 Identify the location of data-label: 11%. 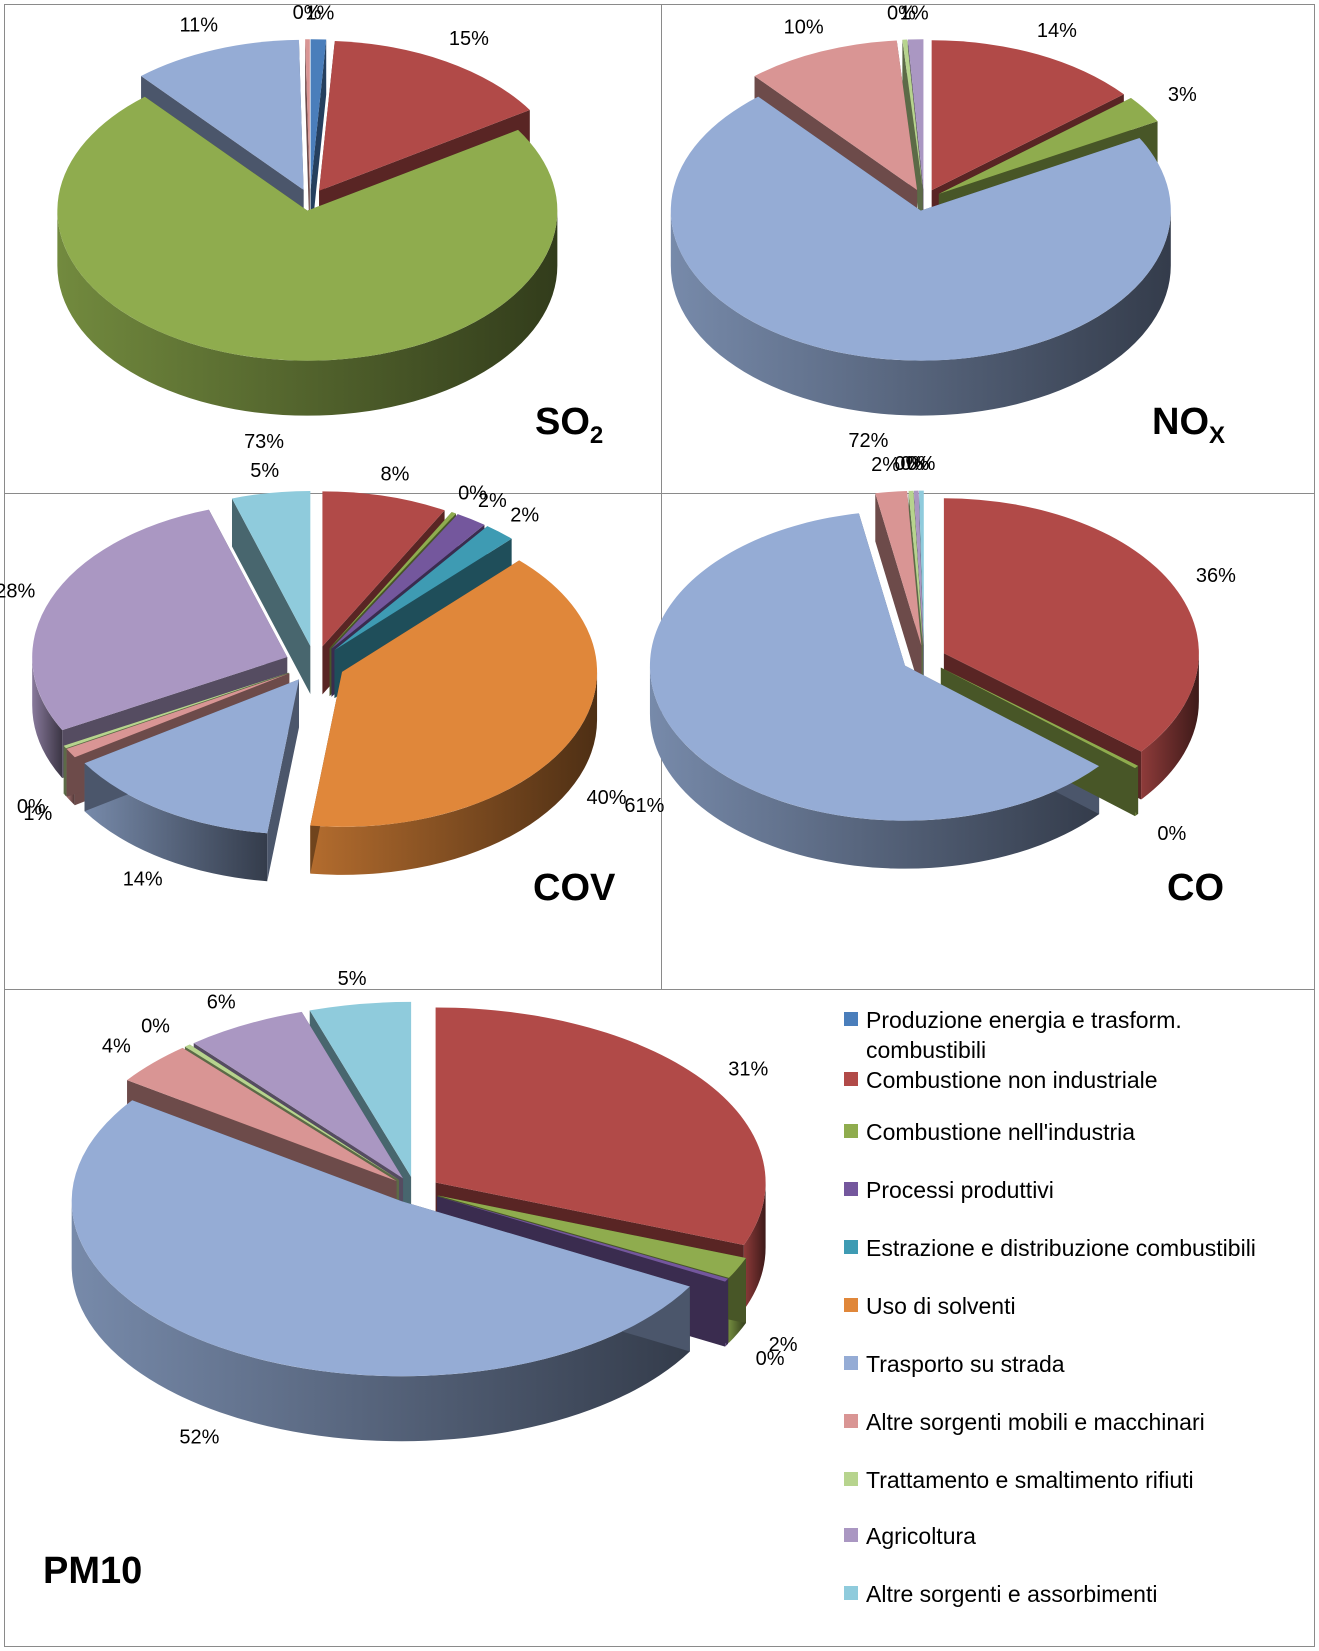
(198, 25).